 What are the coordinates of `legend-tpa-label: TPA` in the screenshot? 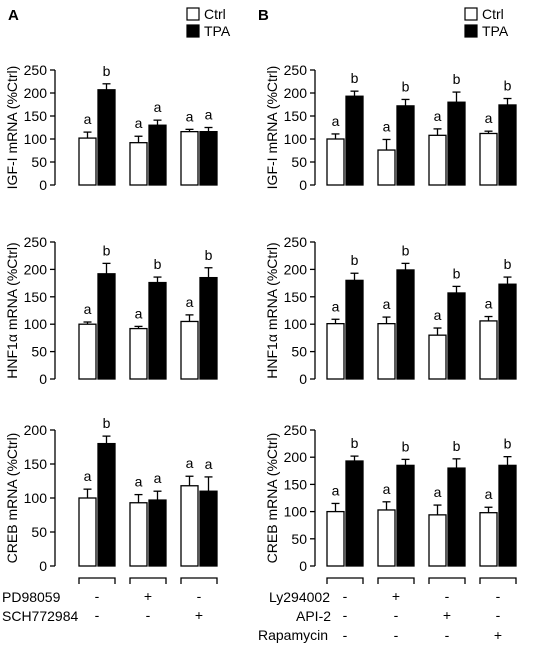 It's located at (495, 31).